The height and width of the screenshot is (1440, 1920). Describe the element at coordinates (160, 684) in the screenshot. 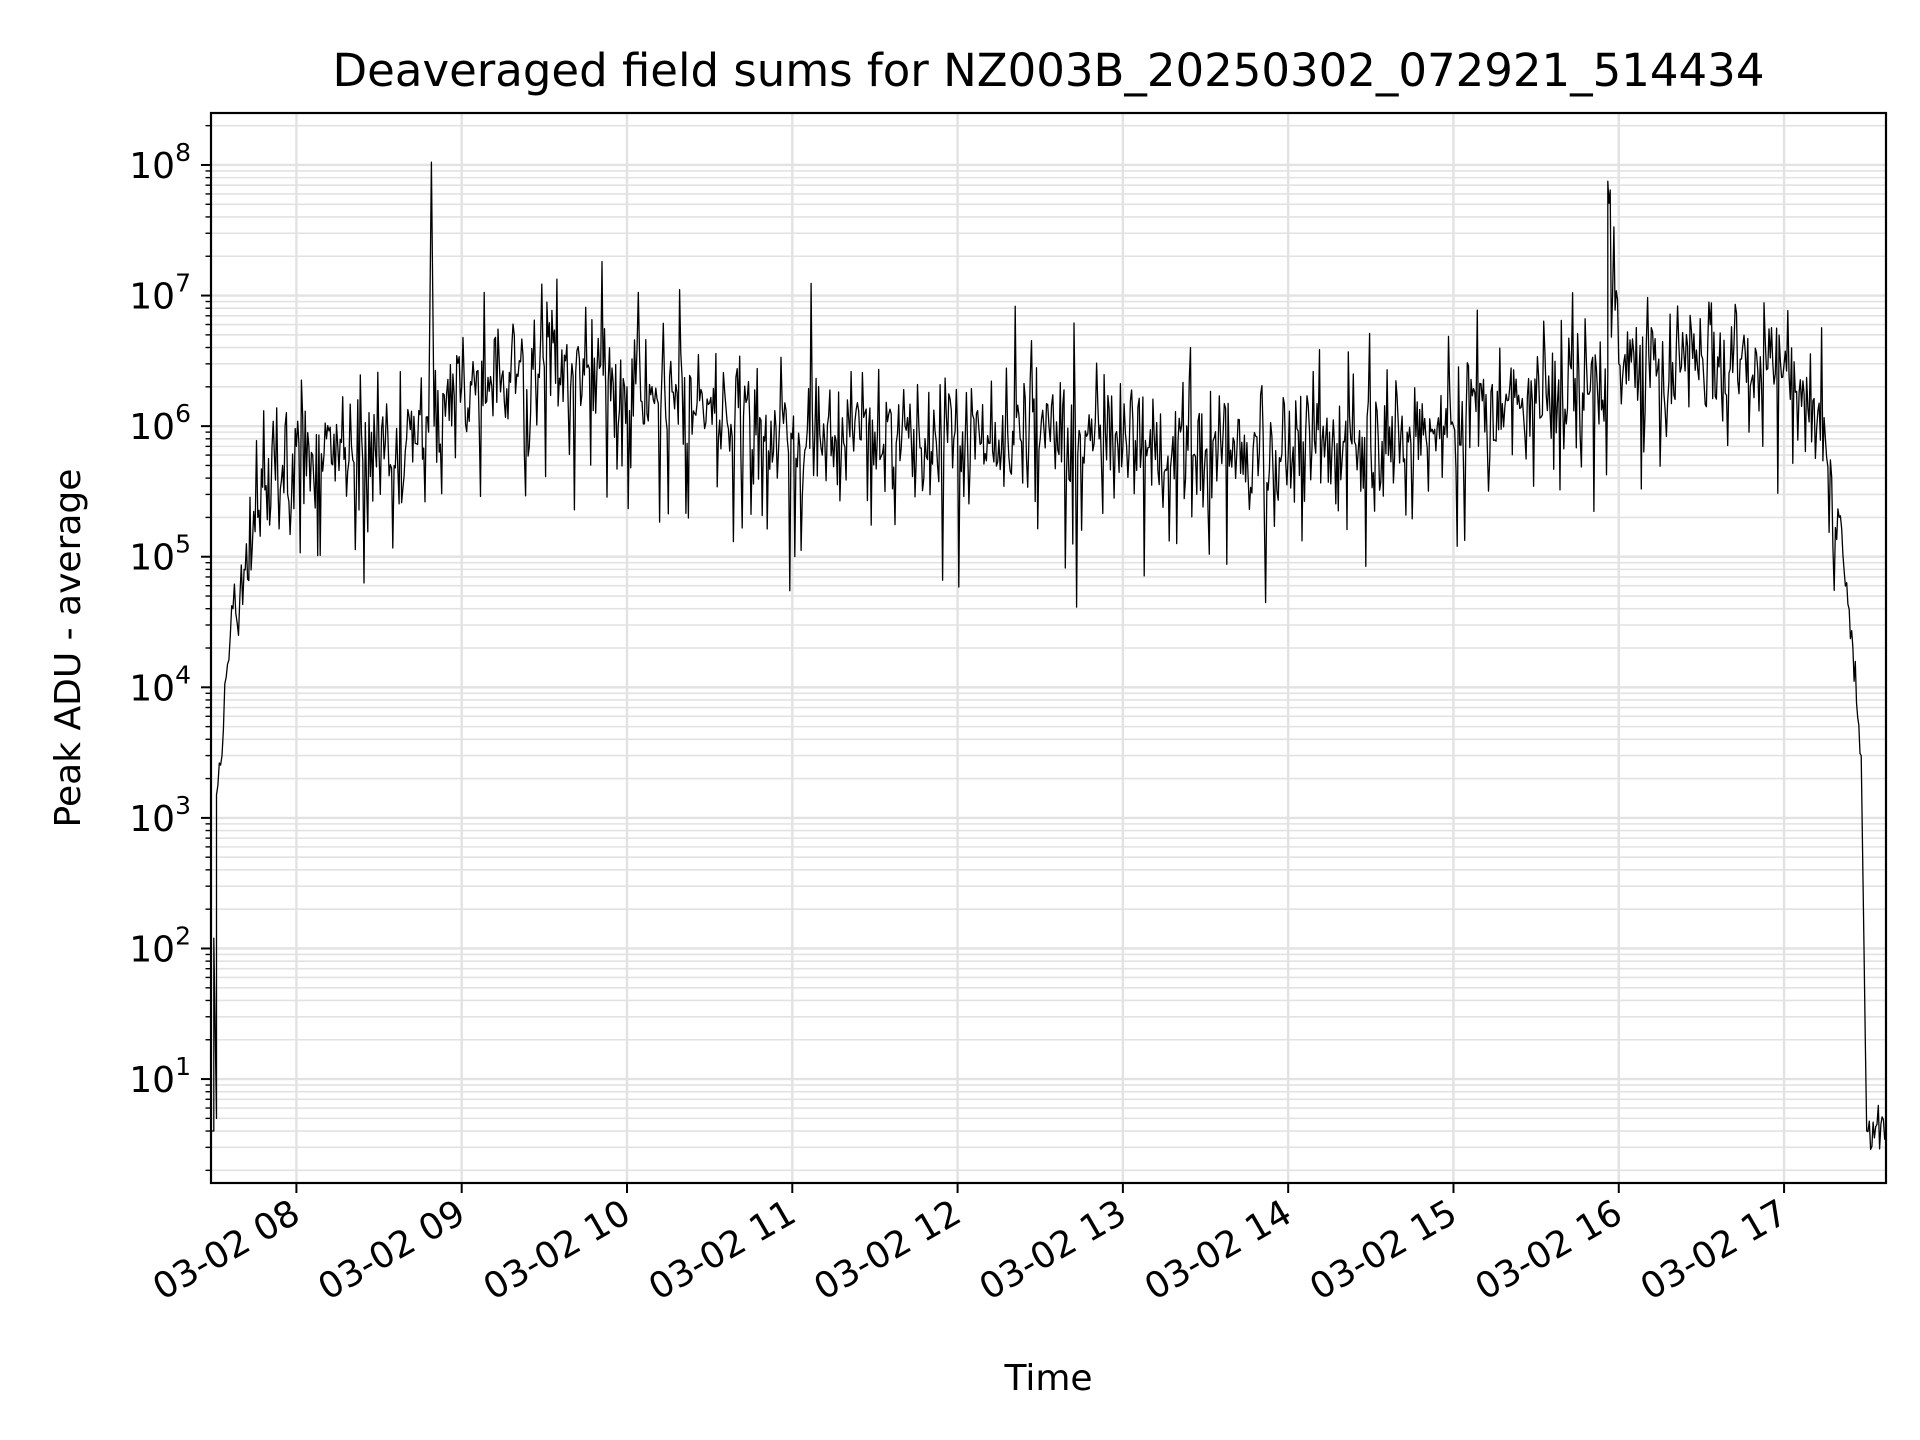

I see `y-tick-label: 10⁴` at that location.